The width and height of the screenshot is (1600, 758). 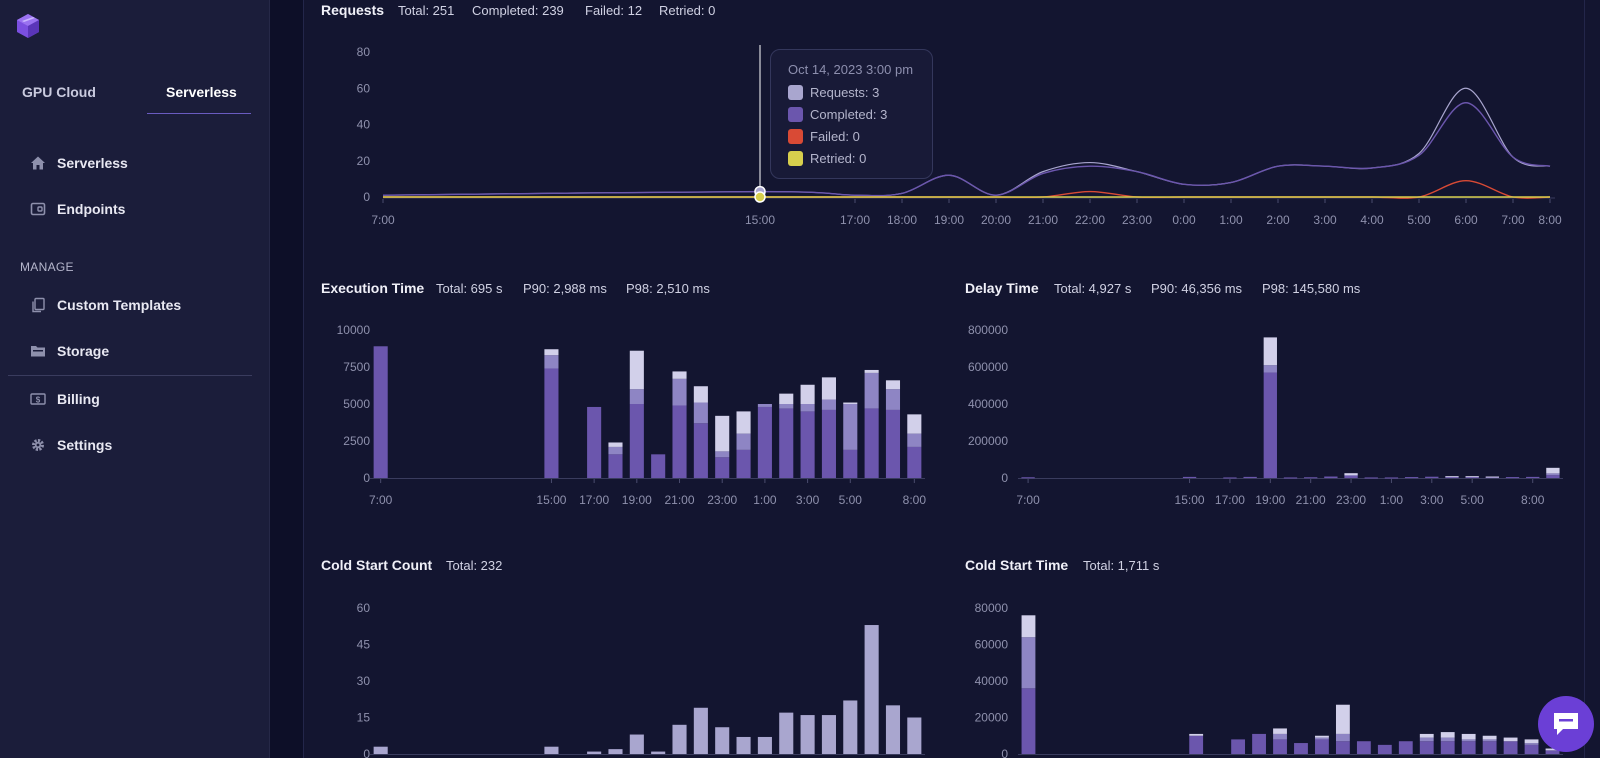 What do you see at coordinates (1230, 500) in the screenshot?
I see `x-tick-label: 17:00` at bounding box center [1230, 500].